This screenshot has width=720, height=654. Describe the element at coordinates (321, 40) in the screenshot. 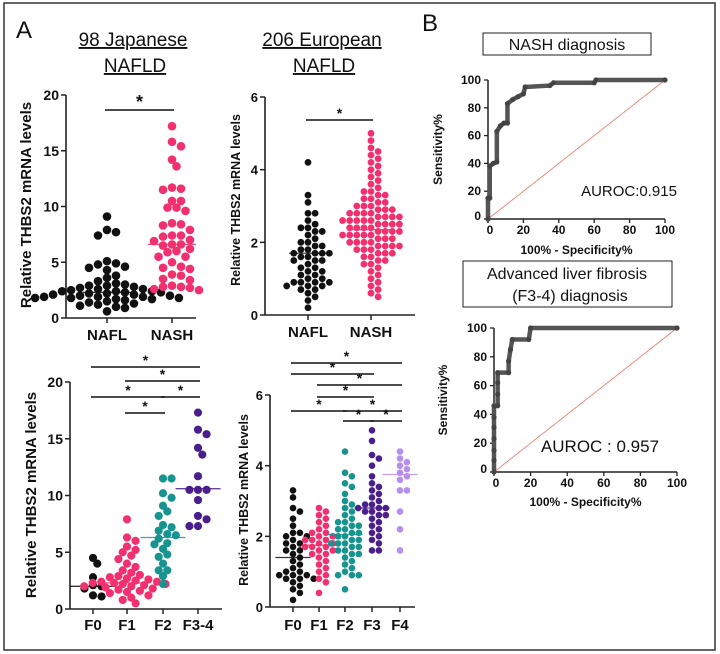

I see `title-european-line1: 206 European` at that location.